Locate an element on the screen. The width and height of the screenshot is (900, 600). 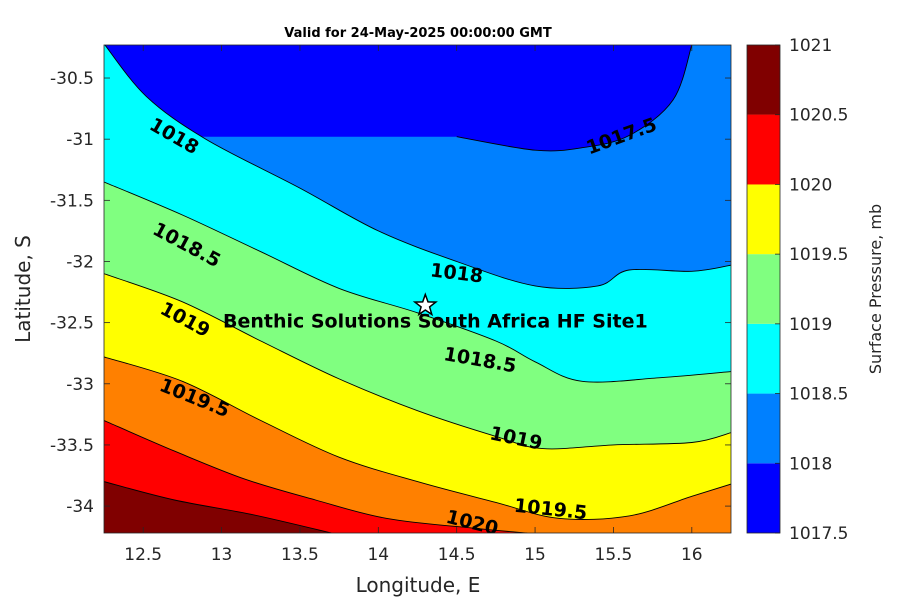
y-tick-label: -33.5 is located at coordinates (72, 446).